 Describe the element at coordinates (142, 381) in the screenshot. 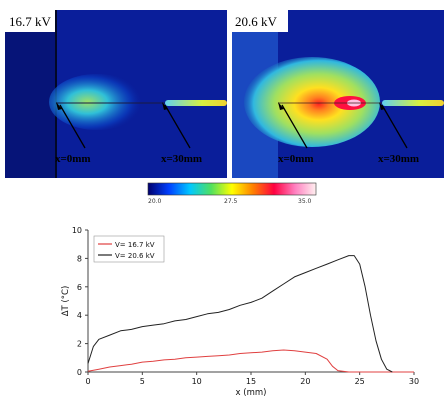

I see `x-tick-label: 5` at that location.